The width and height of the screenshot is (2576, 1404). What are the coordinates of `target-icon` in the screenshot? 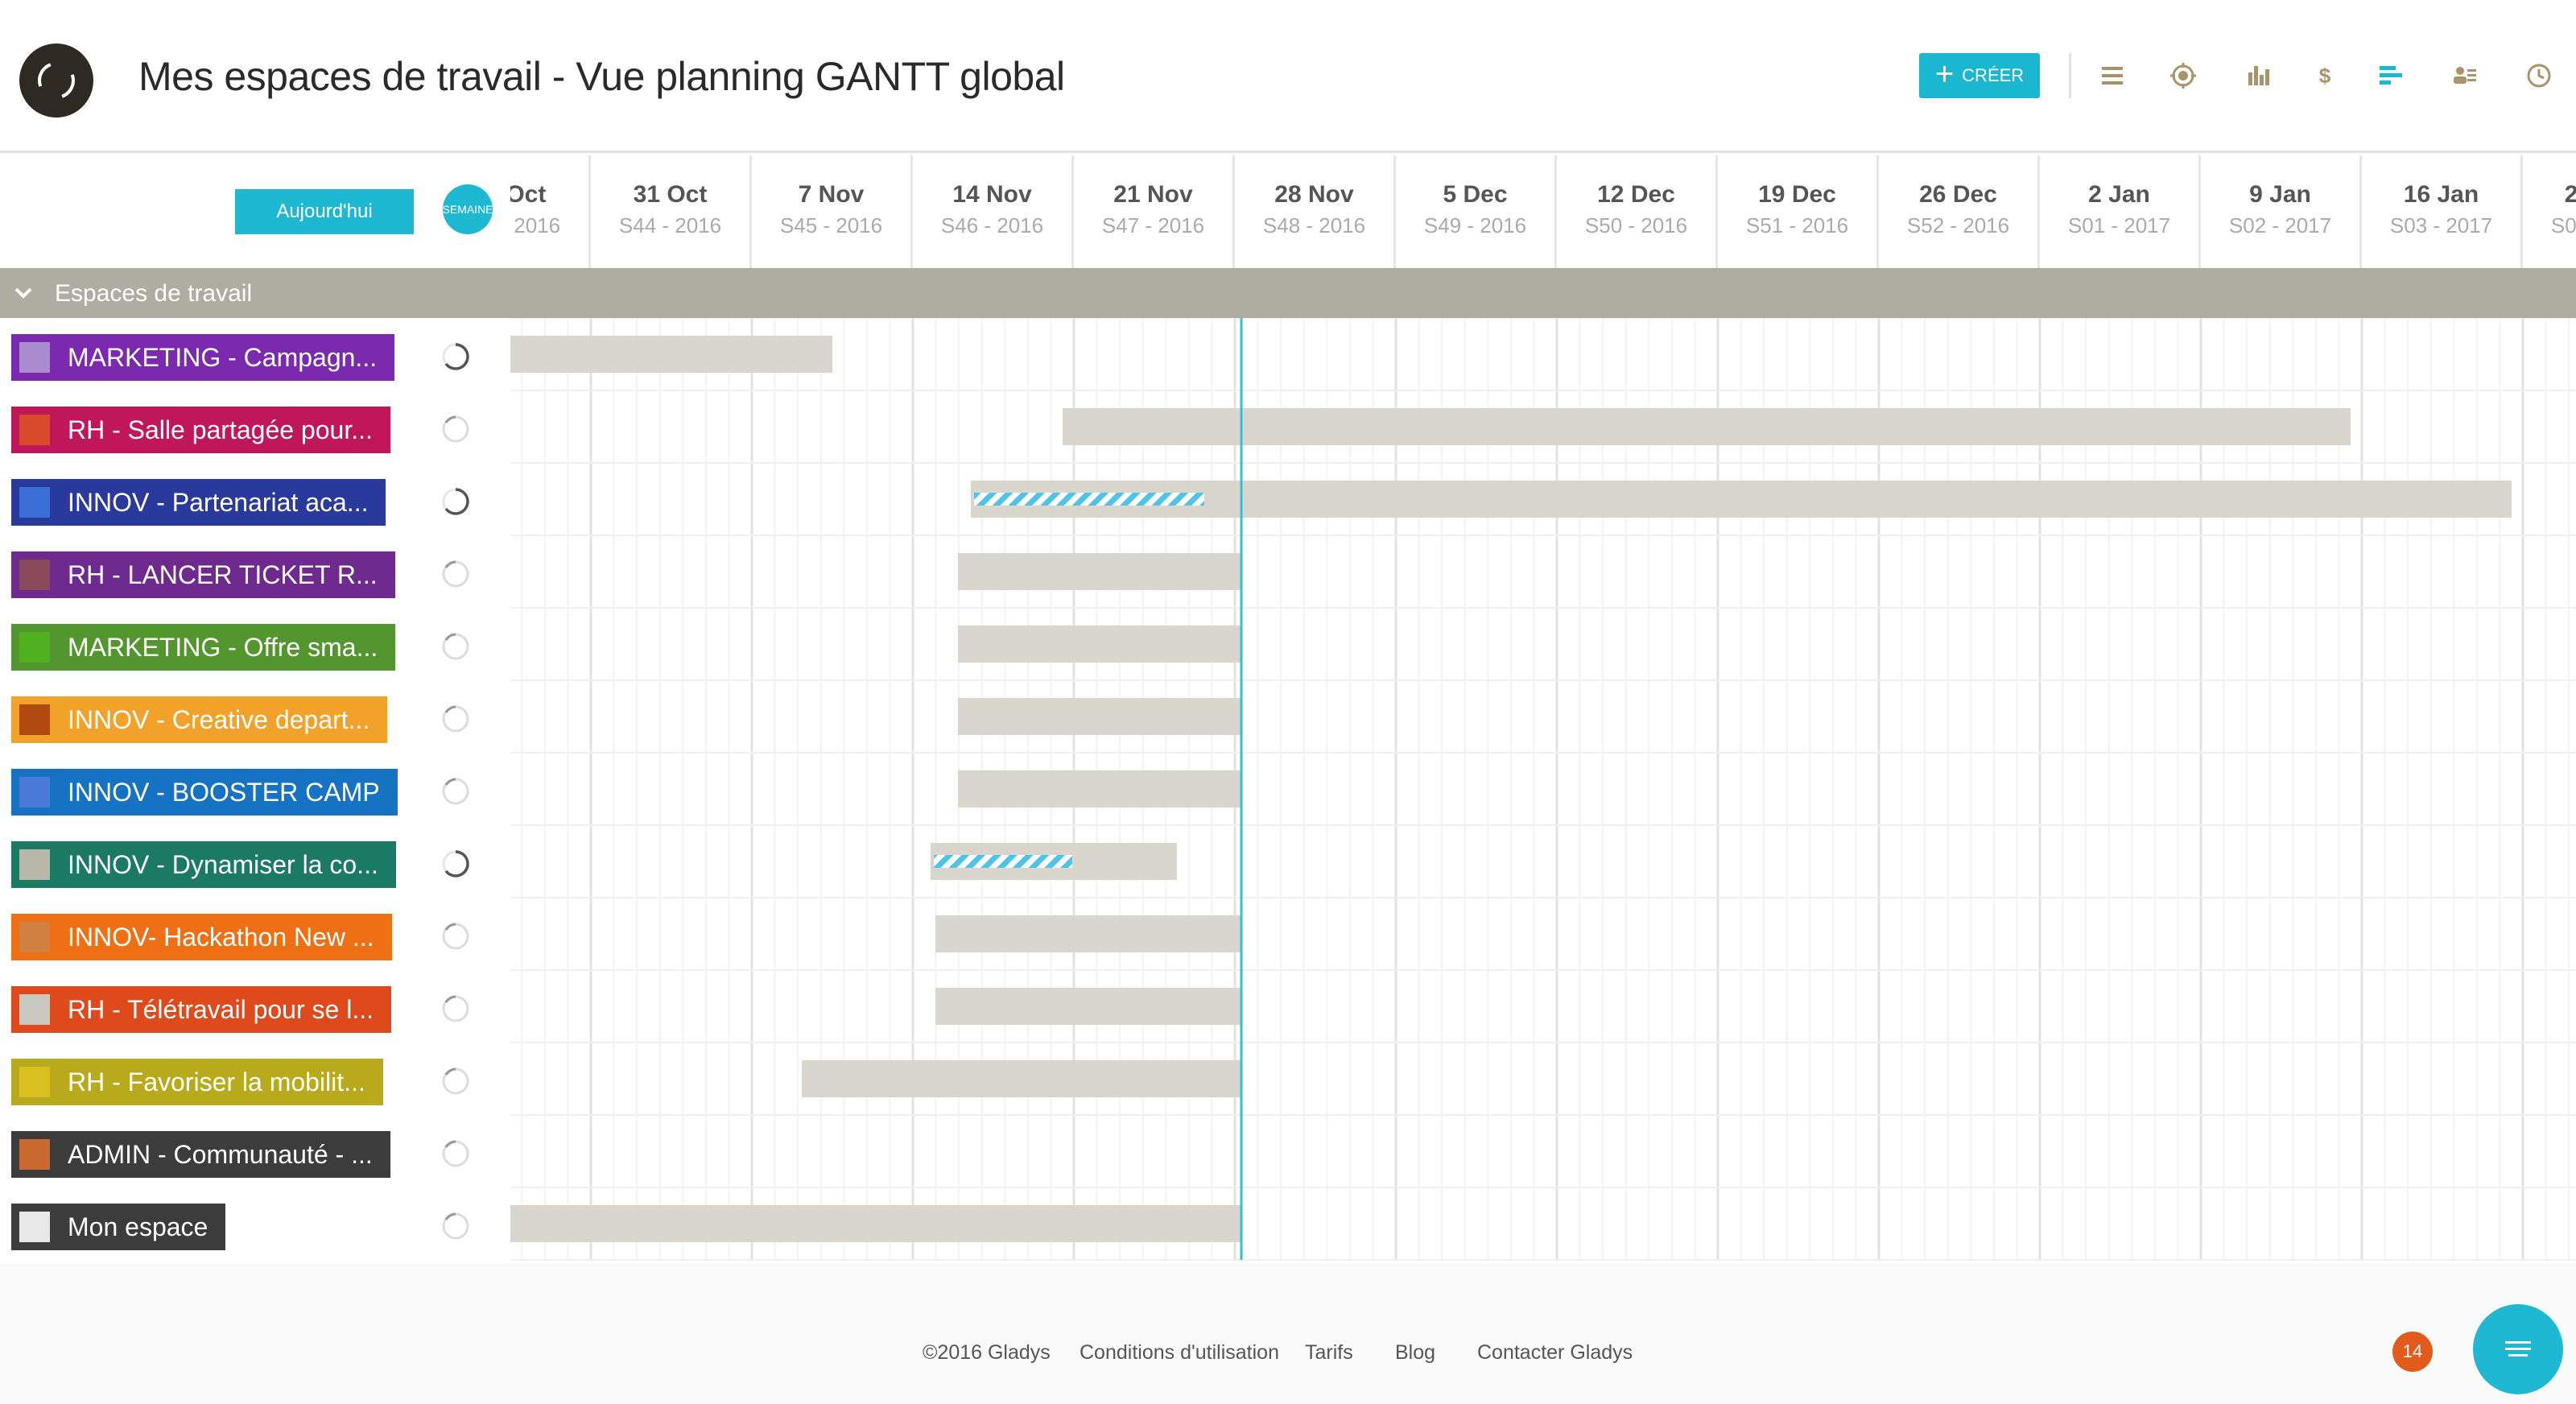 It's located at (2183, 76).